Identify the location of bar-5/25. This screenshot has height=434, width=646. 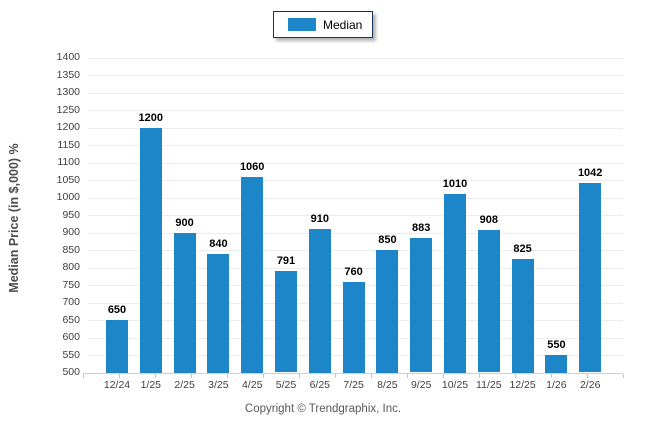
(286, 321).